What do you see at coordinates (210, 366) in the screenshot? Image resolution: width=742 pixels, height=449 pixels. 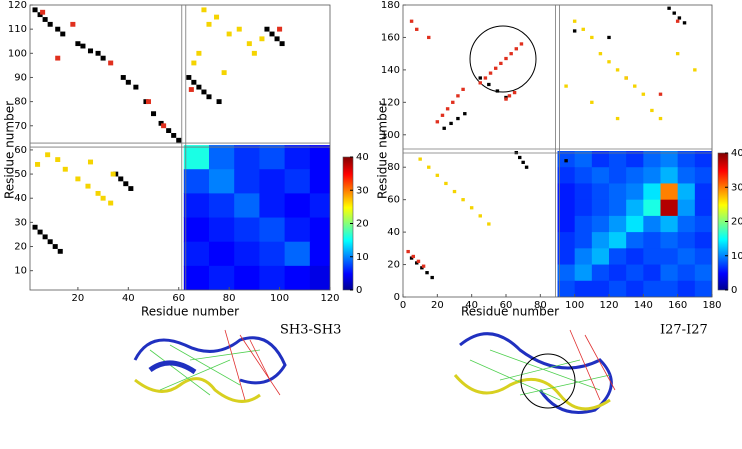 I see `structure-left` at bounding box center [210, 366].